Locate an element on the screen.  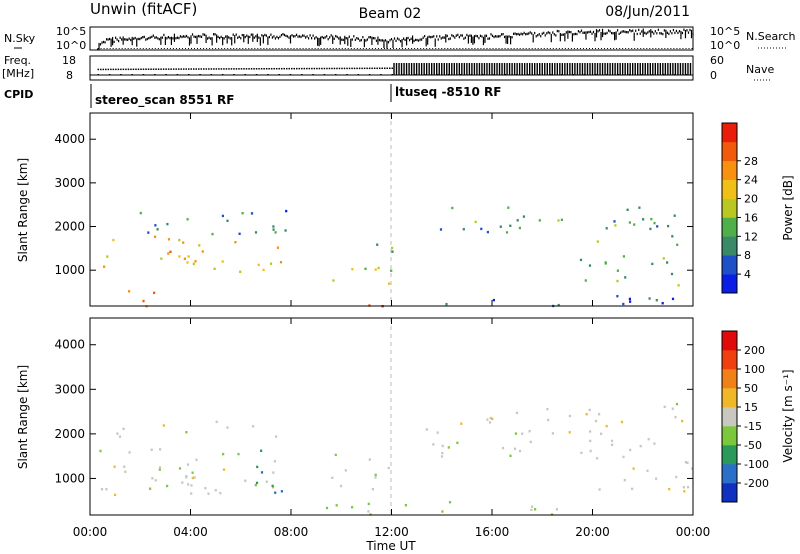
nsearch-tick-bottom: 10^0 is located at coordinates (725, 45).